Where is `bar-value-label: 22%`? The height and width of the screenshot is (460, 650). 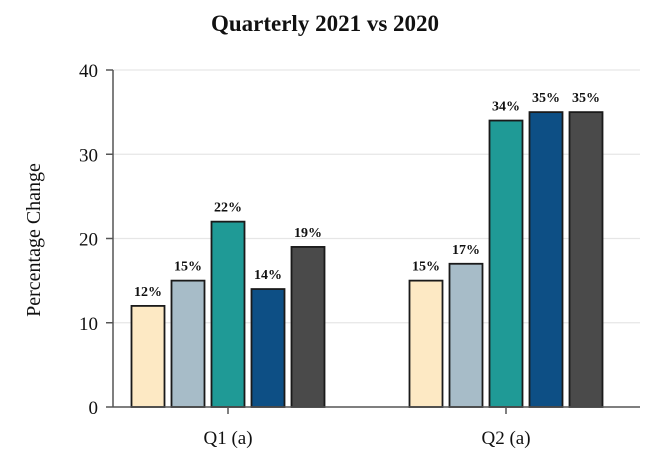
bar-value-label: 22% is located at coordinates (228, 208).